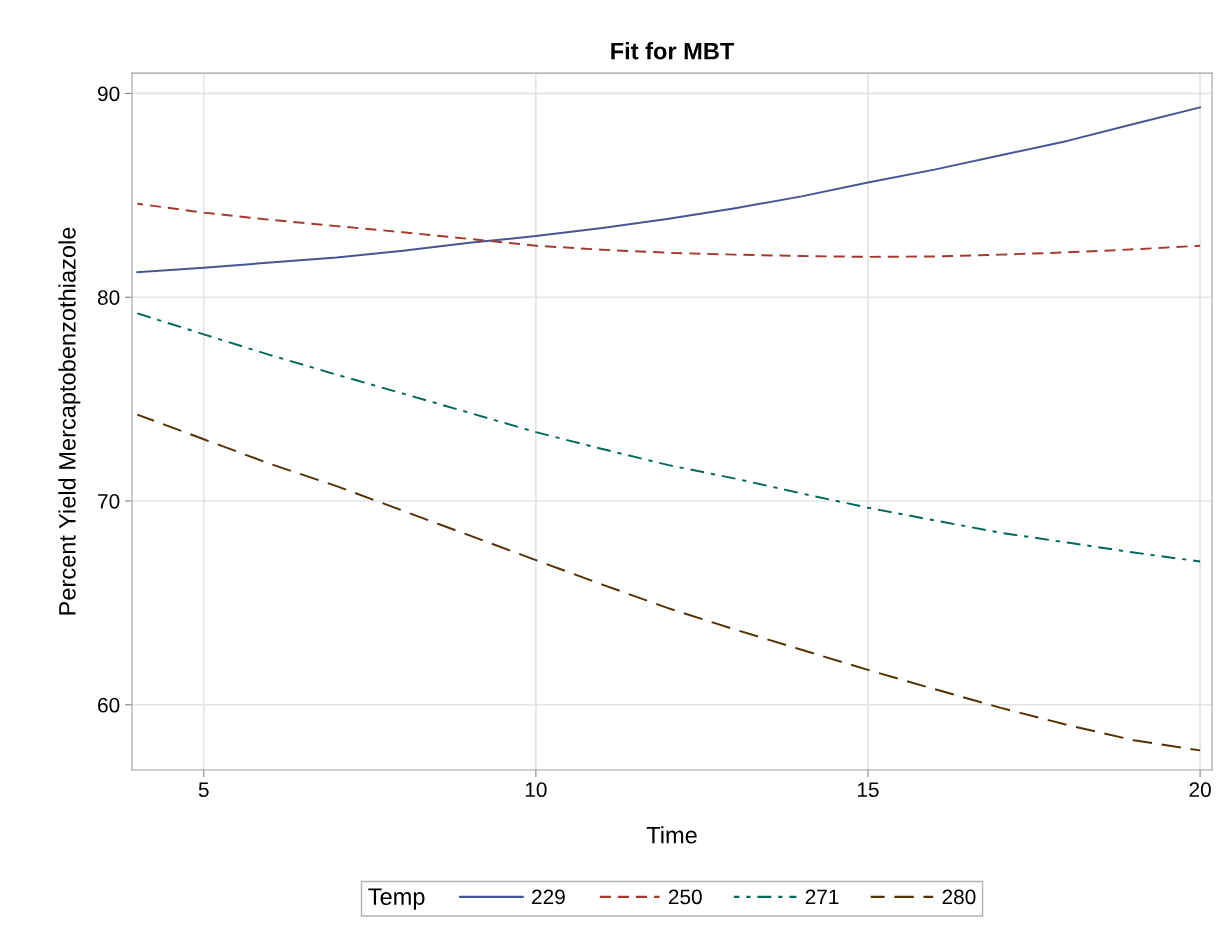 Image resolution: width=1228 pixels, height=925 pixels. I want to click on y-axis-title: Percent Yield Mercaptobenzothiazole, so click(69, 421).